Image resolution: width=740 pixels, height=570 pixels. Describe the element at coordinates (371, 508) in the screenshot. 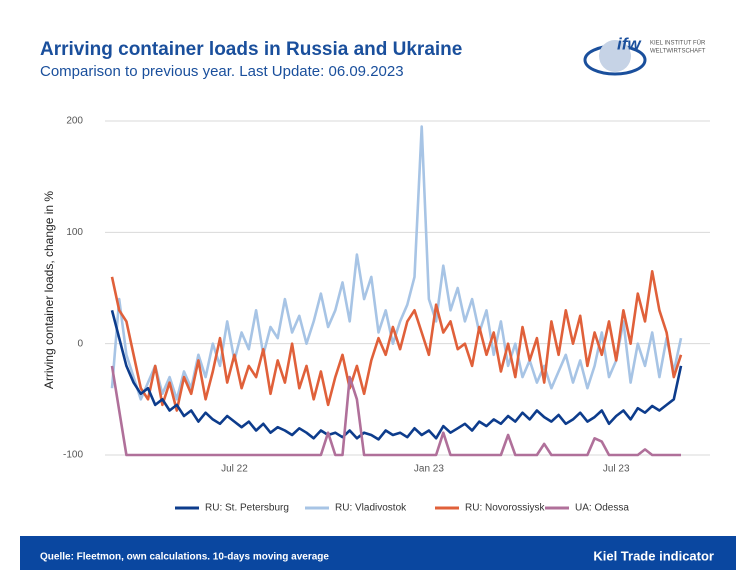

I see `legend-label: RU: Vladivostok` at that location.